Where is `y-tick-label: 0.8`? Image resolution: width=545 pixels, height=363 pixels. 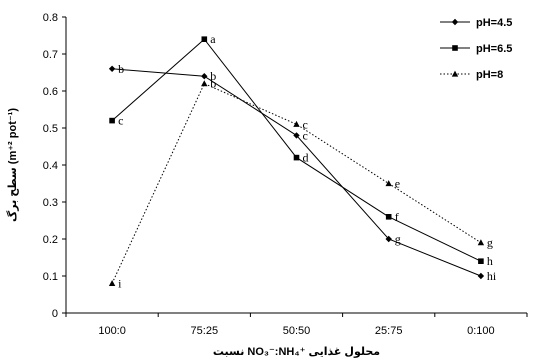
y-tick-label: 0.8 is located at coordinates (50, 18).